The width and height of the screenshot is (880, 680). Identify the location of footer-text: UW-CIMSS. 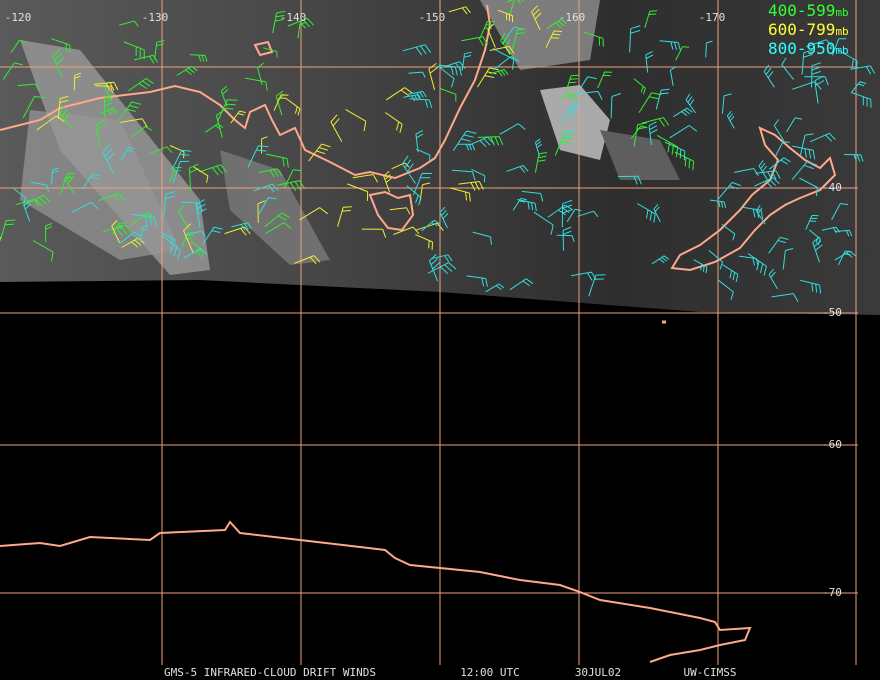
(710, 672).